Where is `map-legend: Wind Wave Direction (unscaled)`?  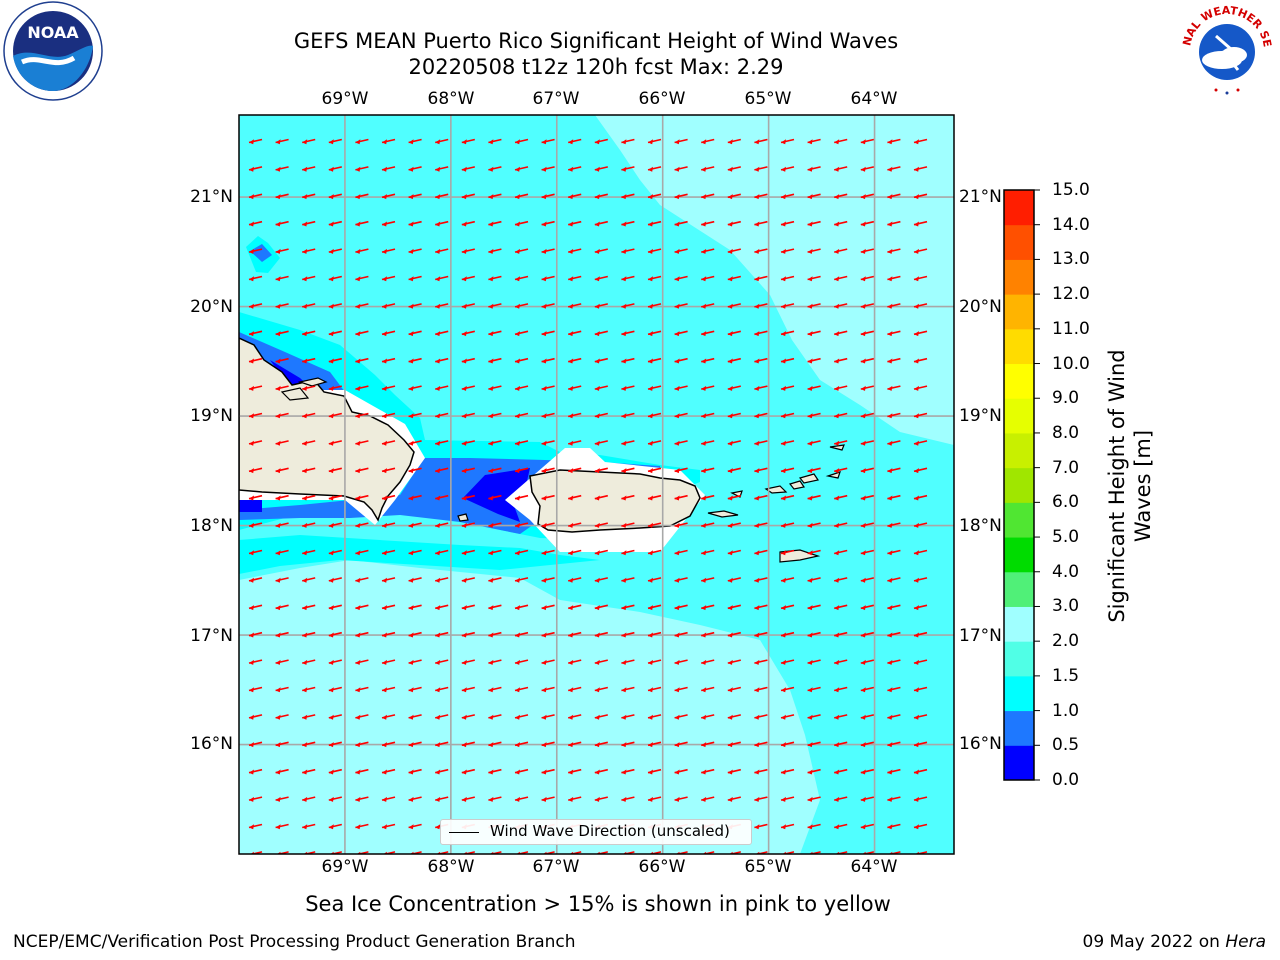 map-legend: Wind Wave Direction (unscaled) is located at coordinates (596, 832).